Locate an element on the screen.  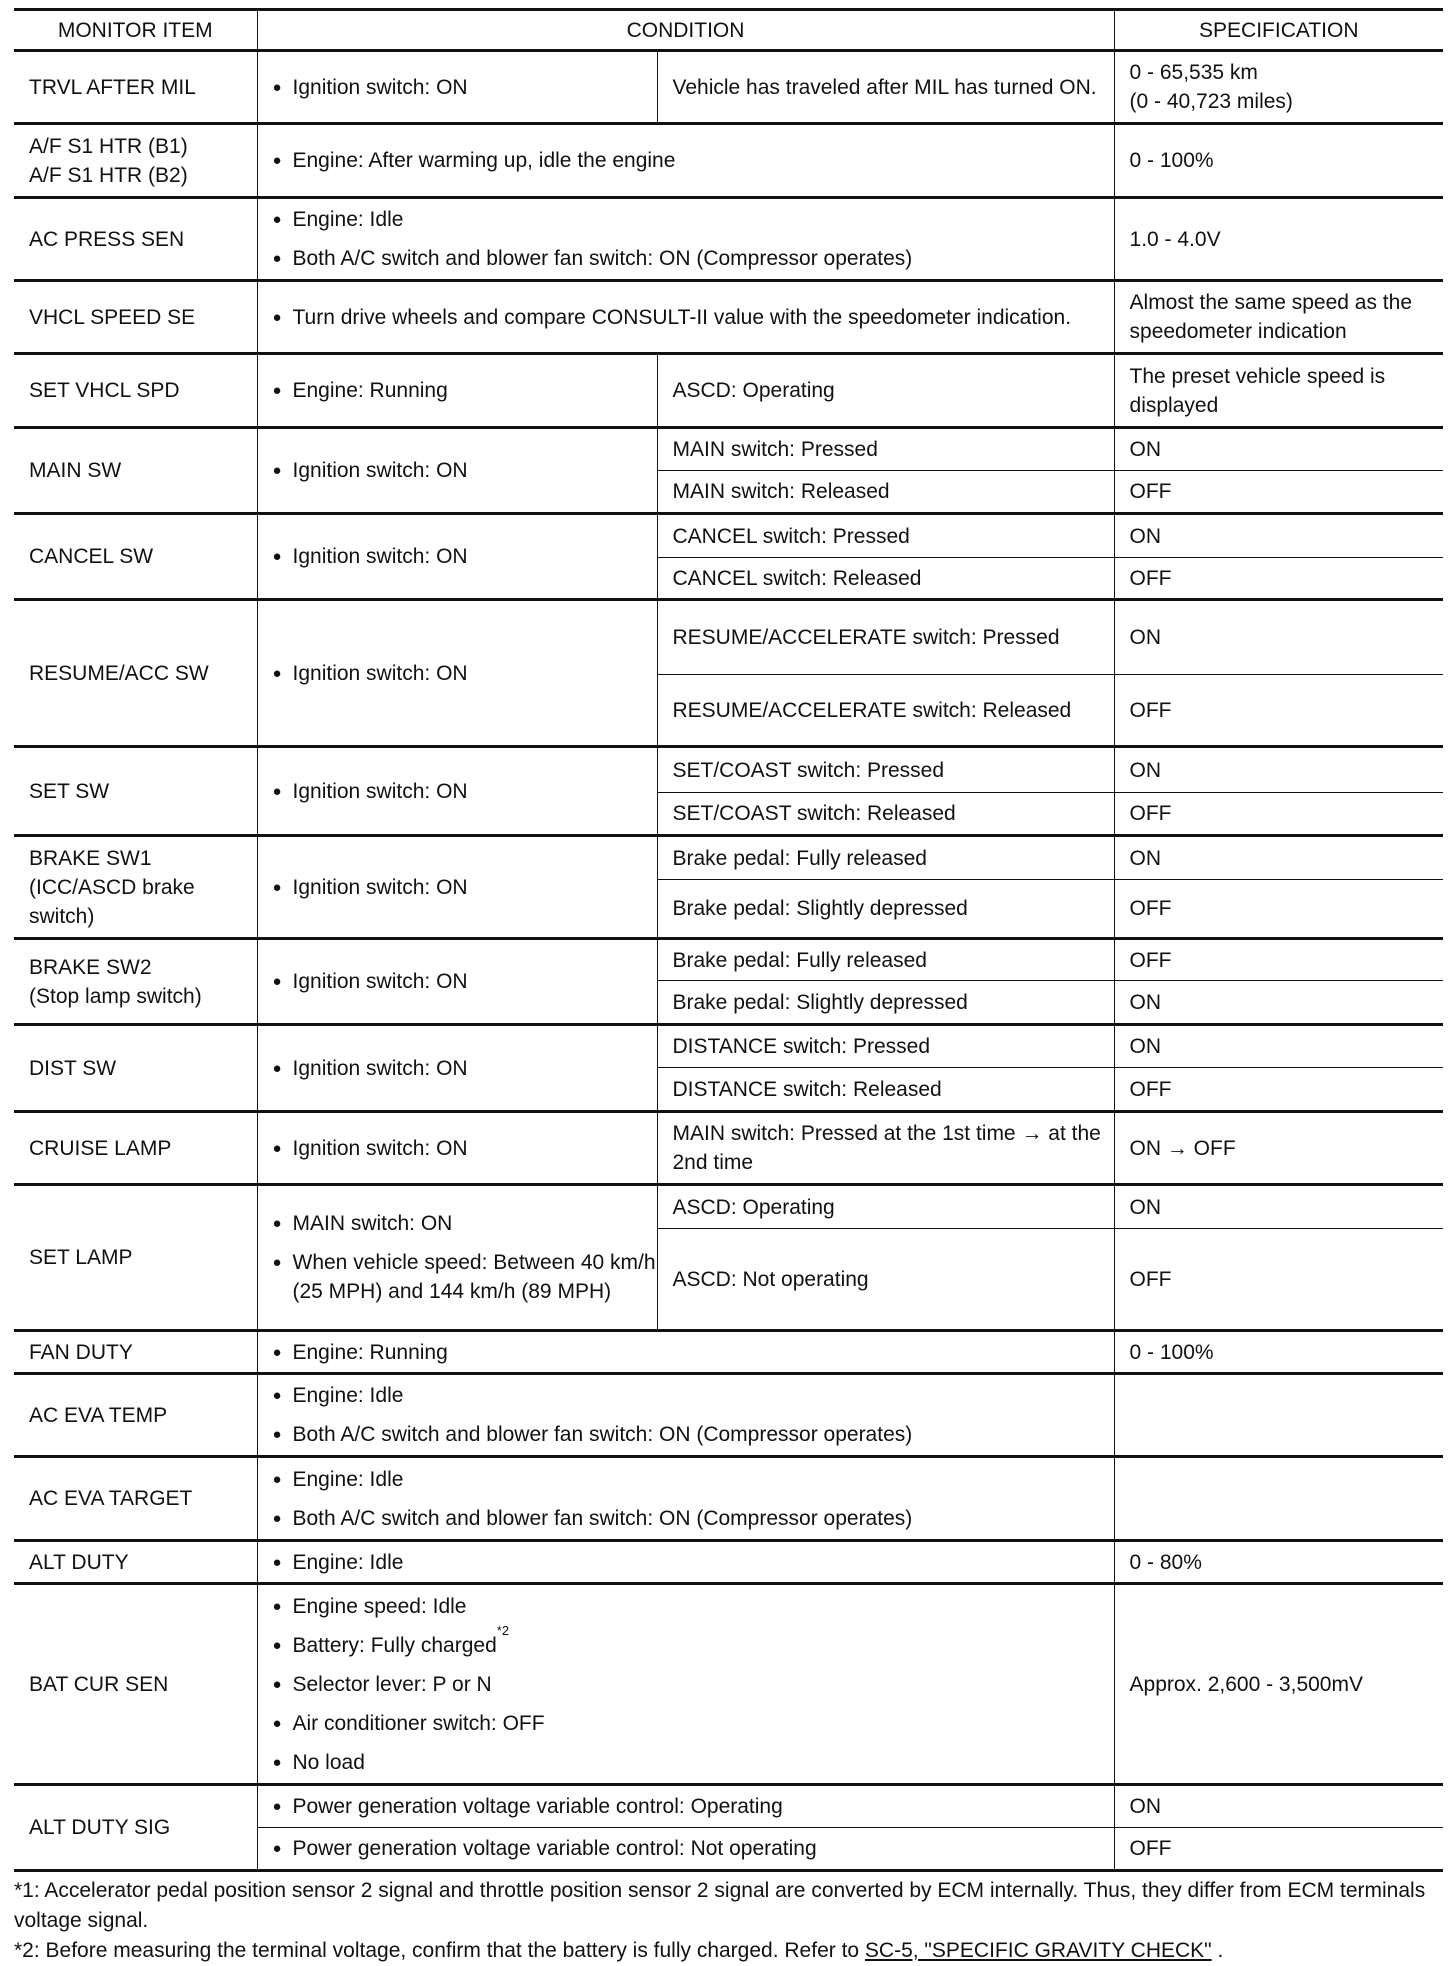
condition-bullet: ● Selector lever: P or N is located at coordinates (693, 1684).